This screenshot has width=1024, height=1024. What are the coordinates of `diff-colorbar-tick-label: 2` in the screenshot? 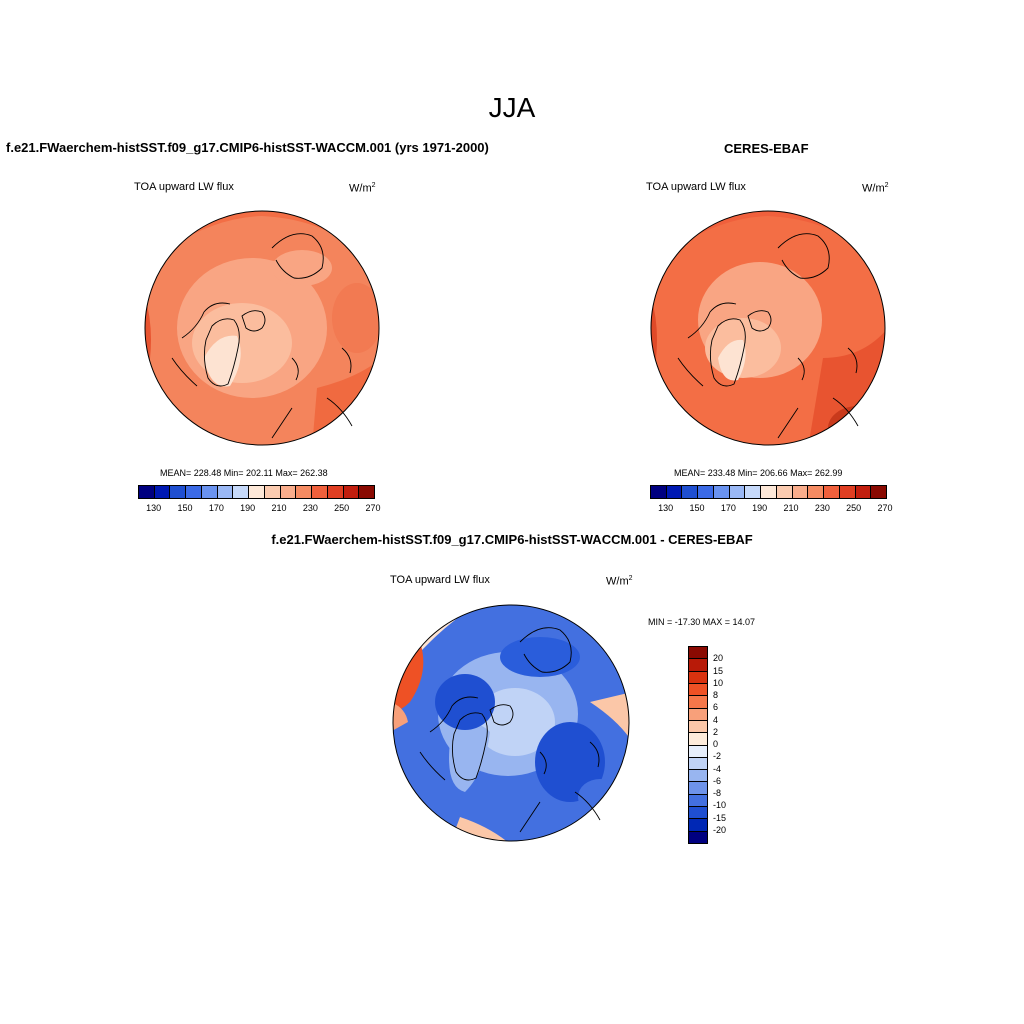 It's located at (716, 731).